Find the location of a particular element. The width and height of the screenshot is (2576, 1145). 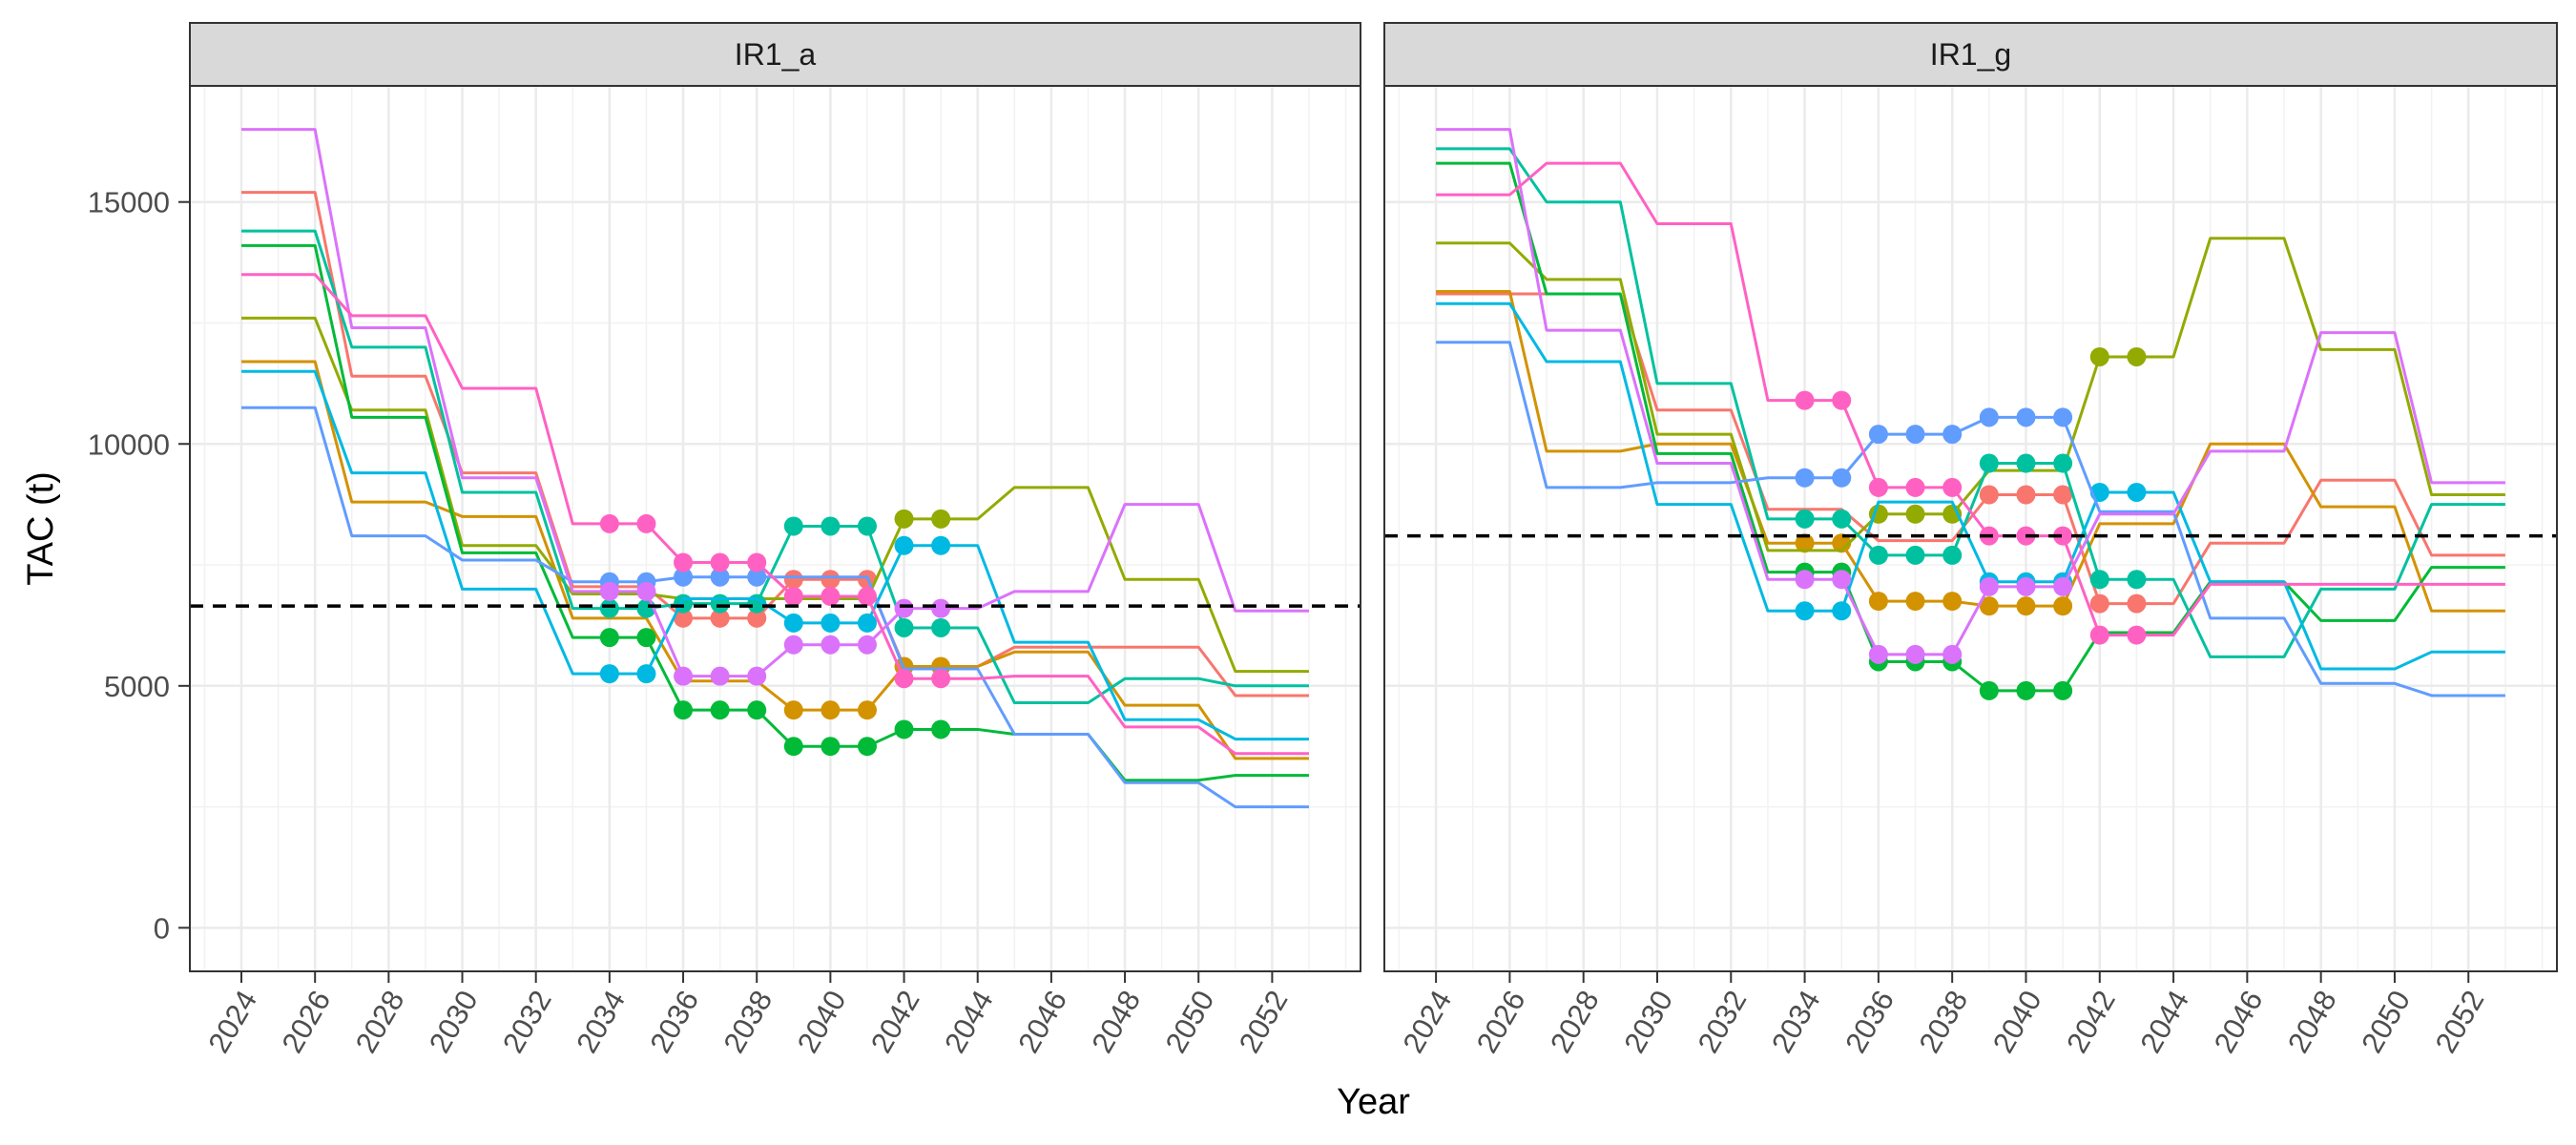

y-axis-title: TAC (t) is located at coordinates (41, 529).